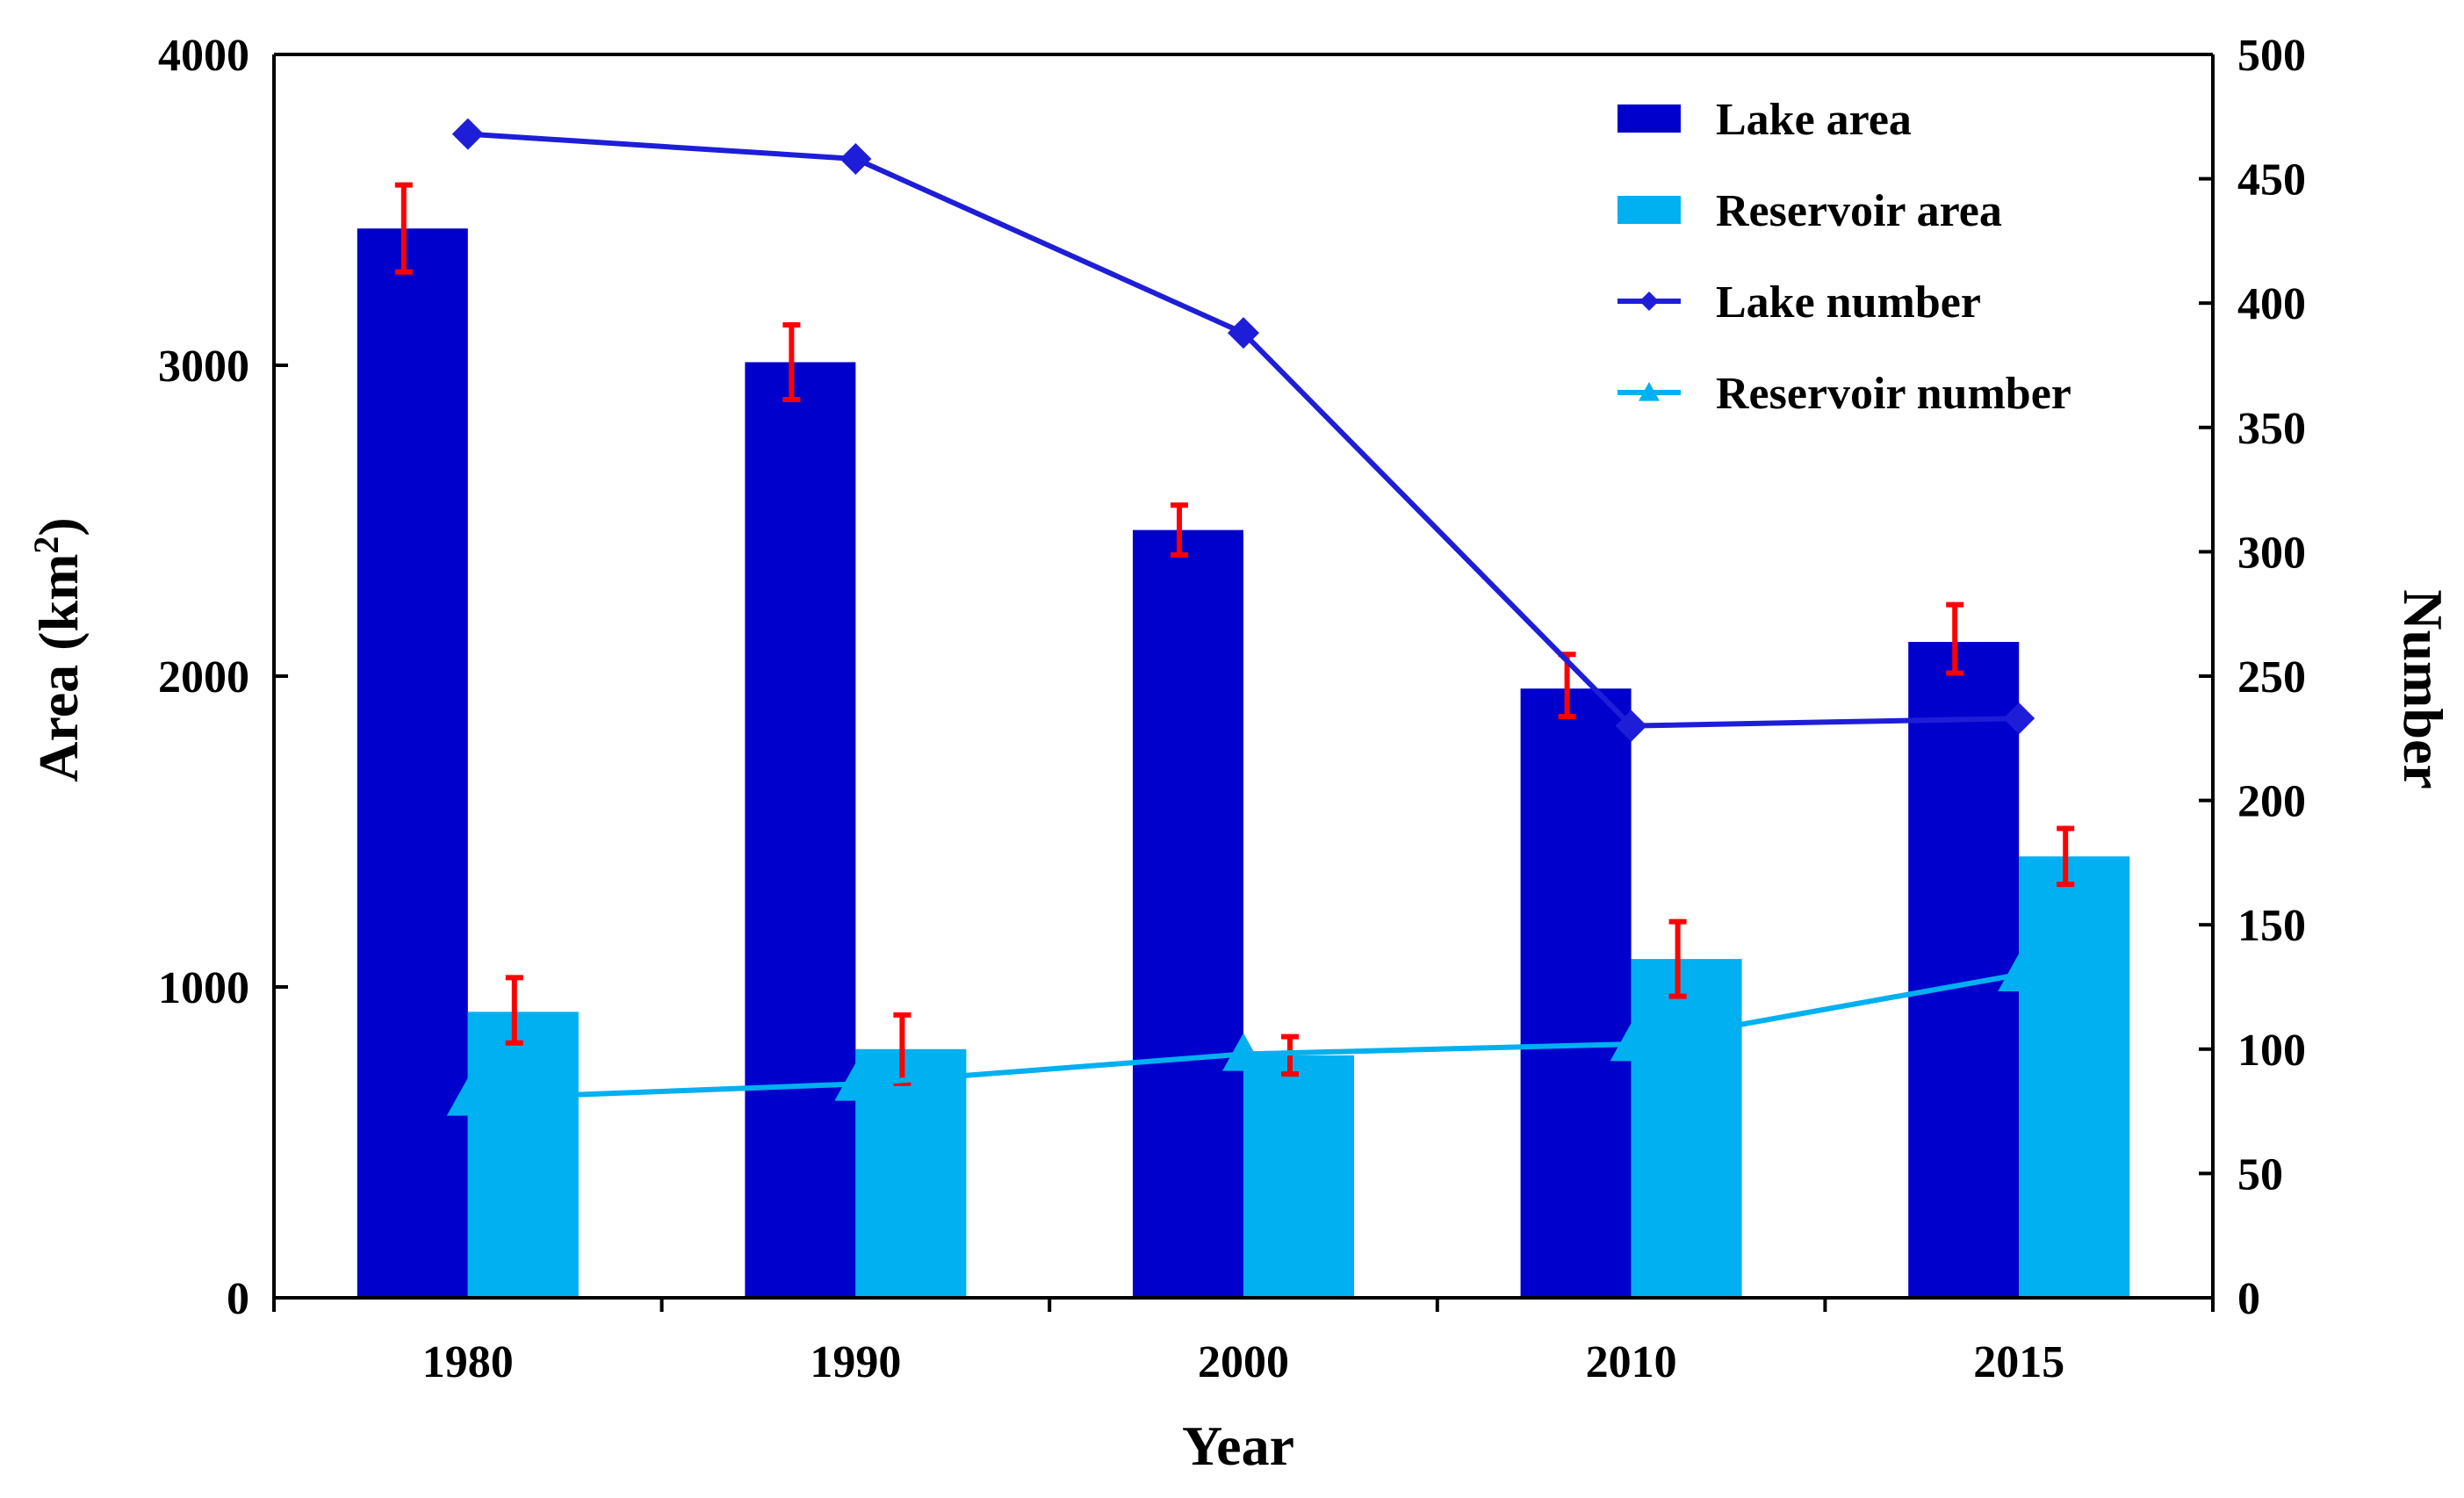  What do you see at coordinates (2271, 677) in the screenshot?
I see `y-right-tick-label-250: 250` at bounding box center [2271, 677].